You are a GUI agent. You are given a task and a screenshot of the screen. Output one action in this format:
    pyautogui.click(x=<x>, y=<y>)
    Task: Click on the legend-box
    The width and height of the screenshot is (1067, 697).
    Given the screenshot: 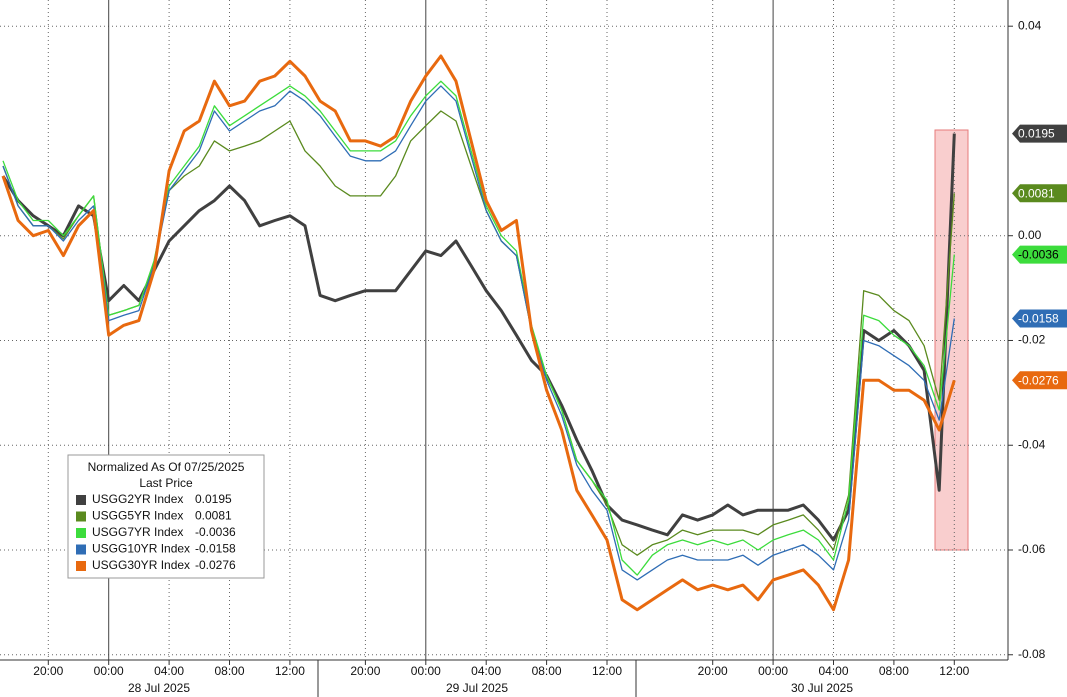 What is the action you would take?
    pyautogui.click(x=166, y=516)
    